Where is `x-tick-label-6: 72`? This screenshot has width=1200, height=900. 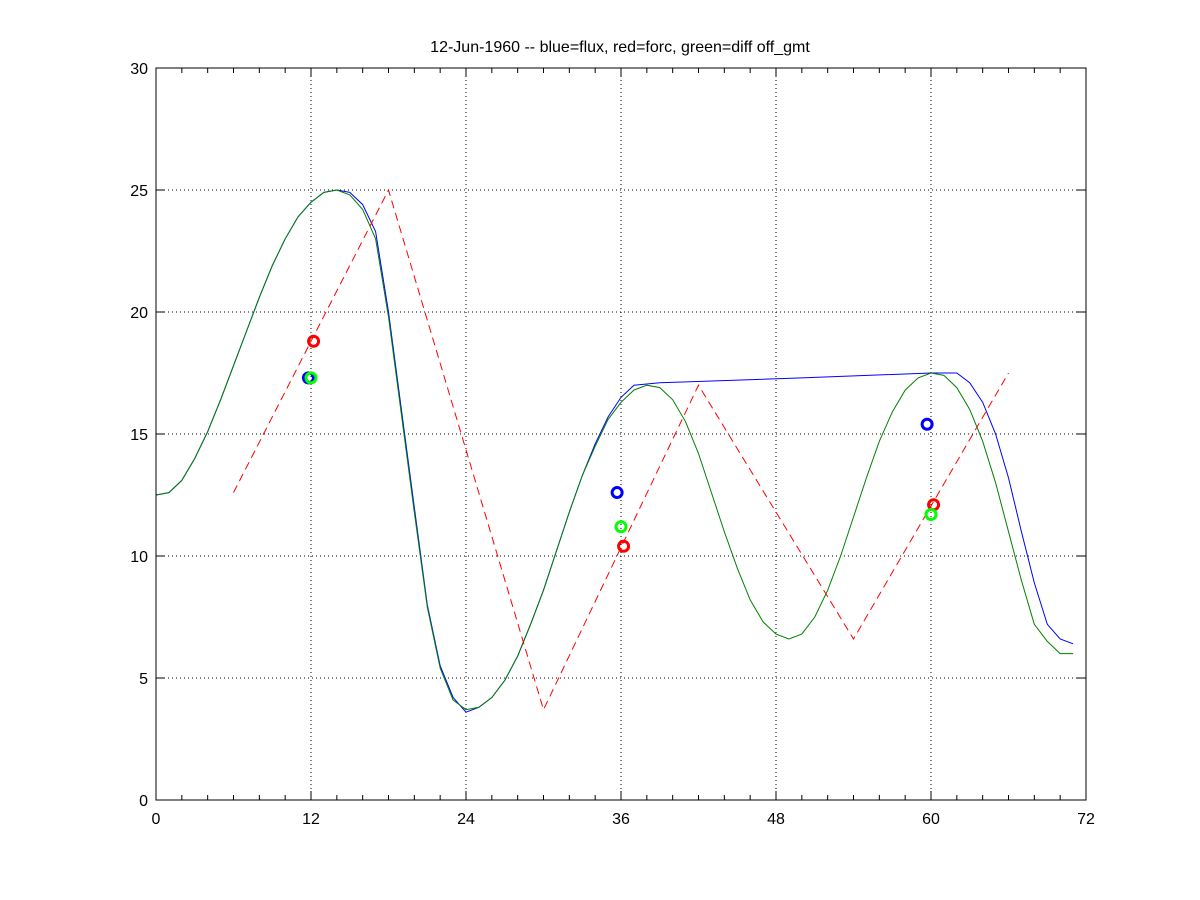
x-tick-label-6: 72 is located at coordinates (1086, 819).